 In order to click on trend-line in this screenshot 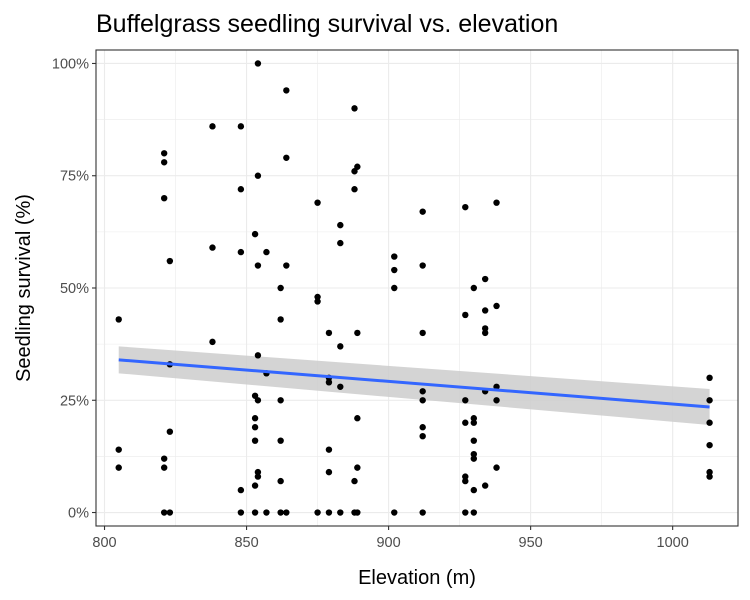, I will do `click(414, 383)`.